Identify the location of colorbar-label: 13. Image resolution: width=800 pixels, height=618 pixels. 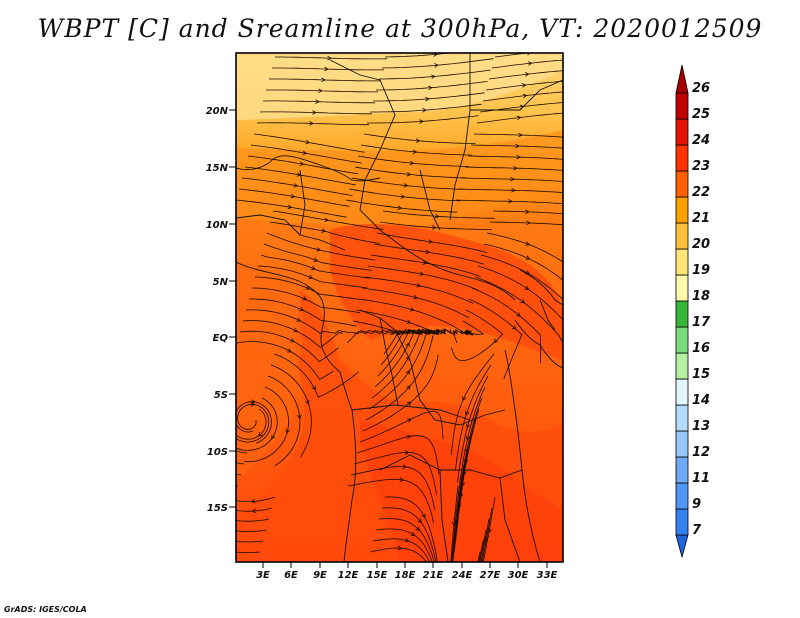
(701, 426).